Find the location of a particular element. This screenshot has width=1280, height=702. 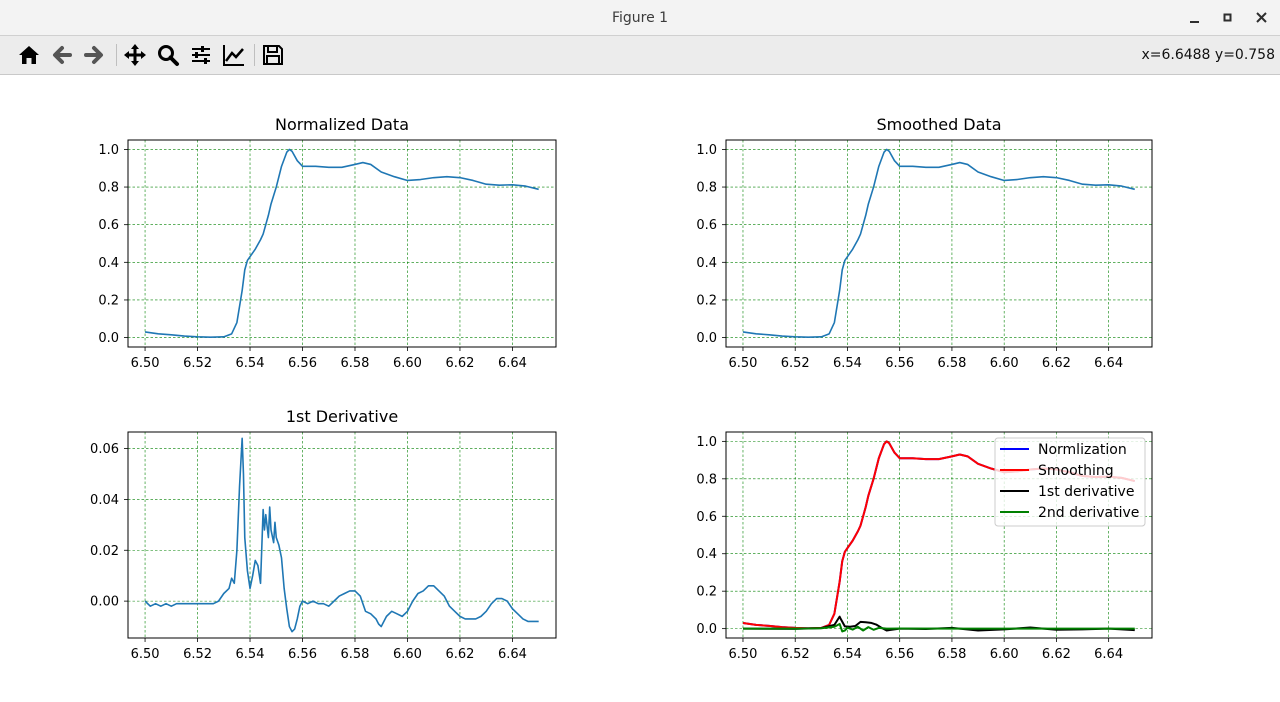

y-tick-label: 0.02 is located at coordinates (104, 551).